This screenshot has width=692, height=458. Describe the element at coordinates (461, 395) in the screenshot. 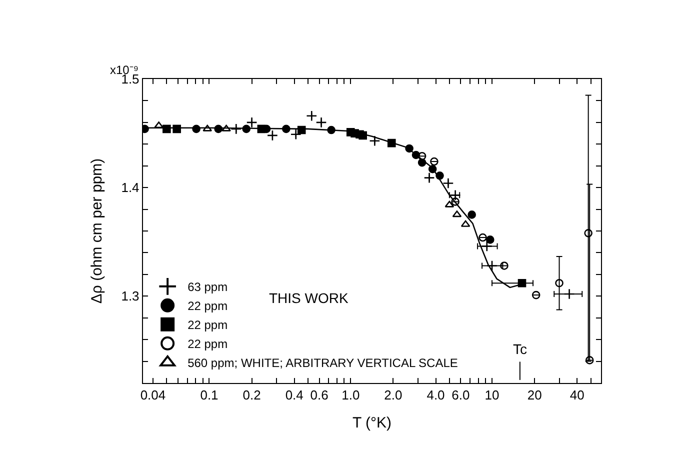

I see `x-tick-label: 6.0` at that location.